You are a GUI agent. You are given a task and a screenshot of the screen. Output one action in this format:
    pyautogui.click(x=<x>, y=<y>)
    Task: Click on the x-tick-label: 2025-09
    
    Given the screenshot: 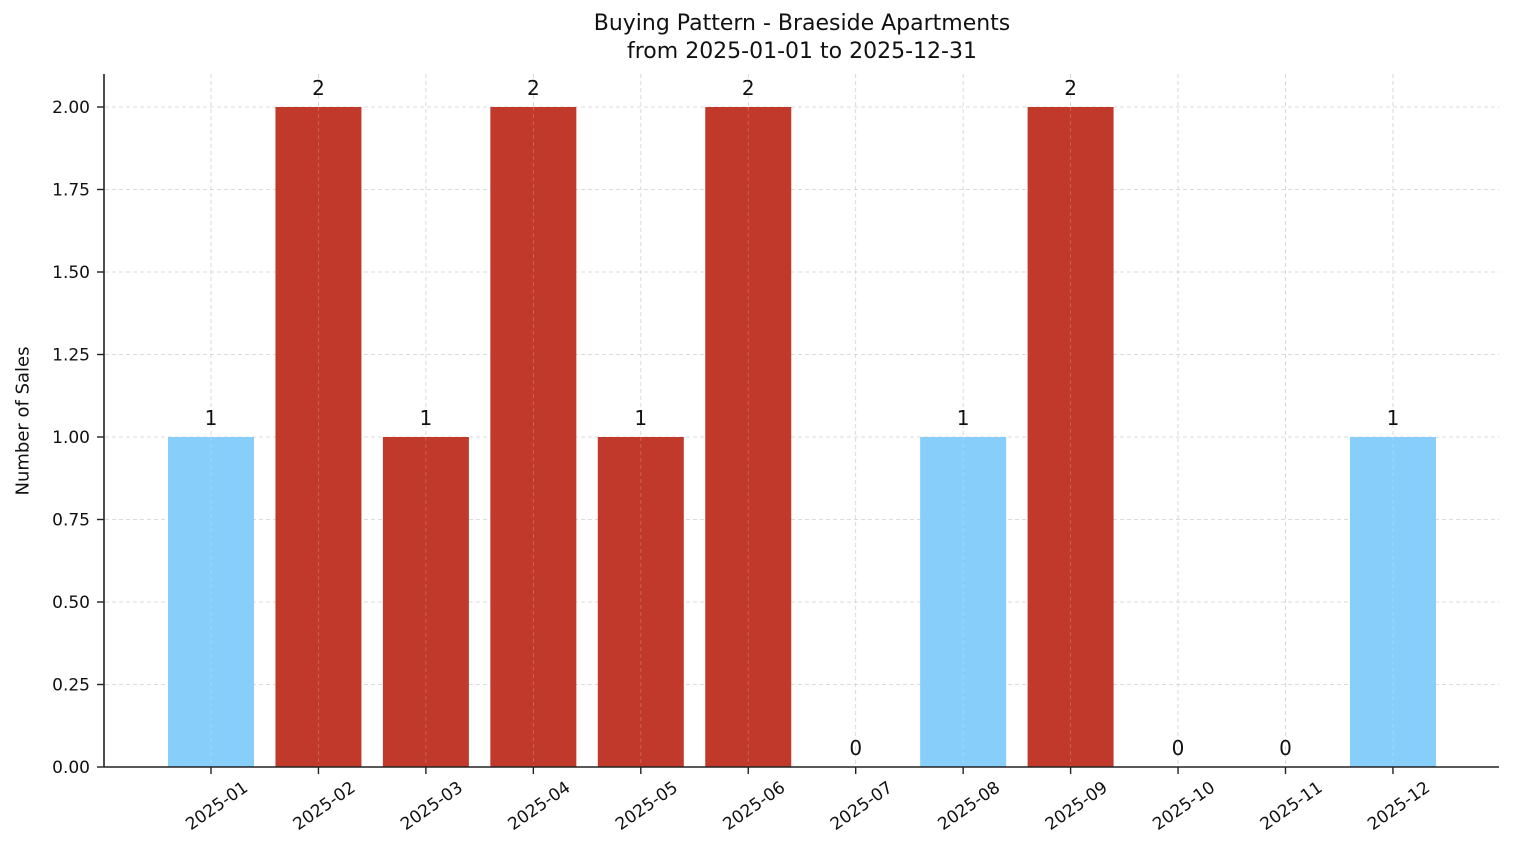 What is the action you would take?
    pyautogui.click(x=1077, y=806)
    